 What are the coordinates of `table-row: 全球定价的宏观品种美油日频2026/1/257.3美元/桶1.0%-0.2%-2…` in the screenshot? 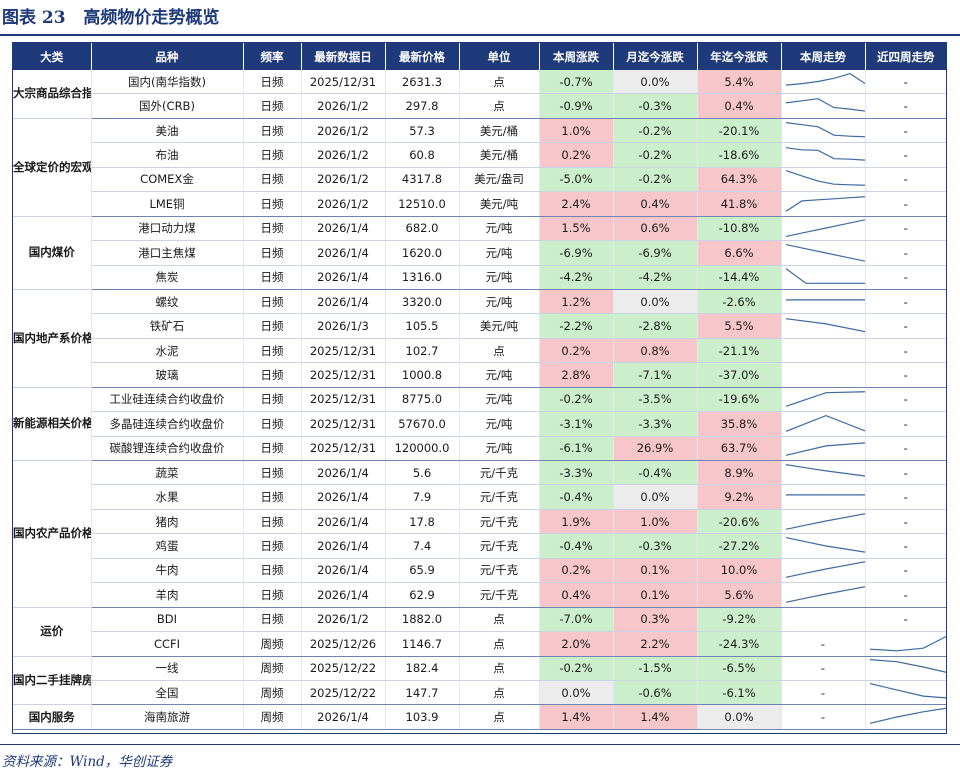 It's located at (479, 167).